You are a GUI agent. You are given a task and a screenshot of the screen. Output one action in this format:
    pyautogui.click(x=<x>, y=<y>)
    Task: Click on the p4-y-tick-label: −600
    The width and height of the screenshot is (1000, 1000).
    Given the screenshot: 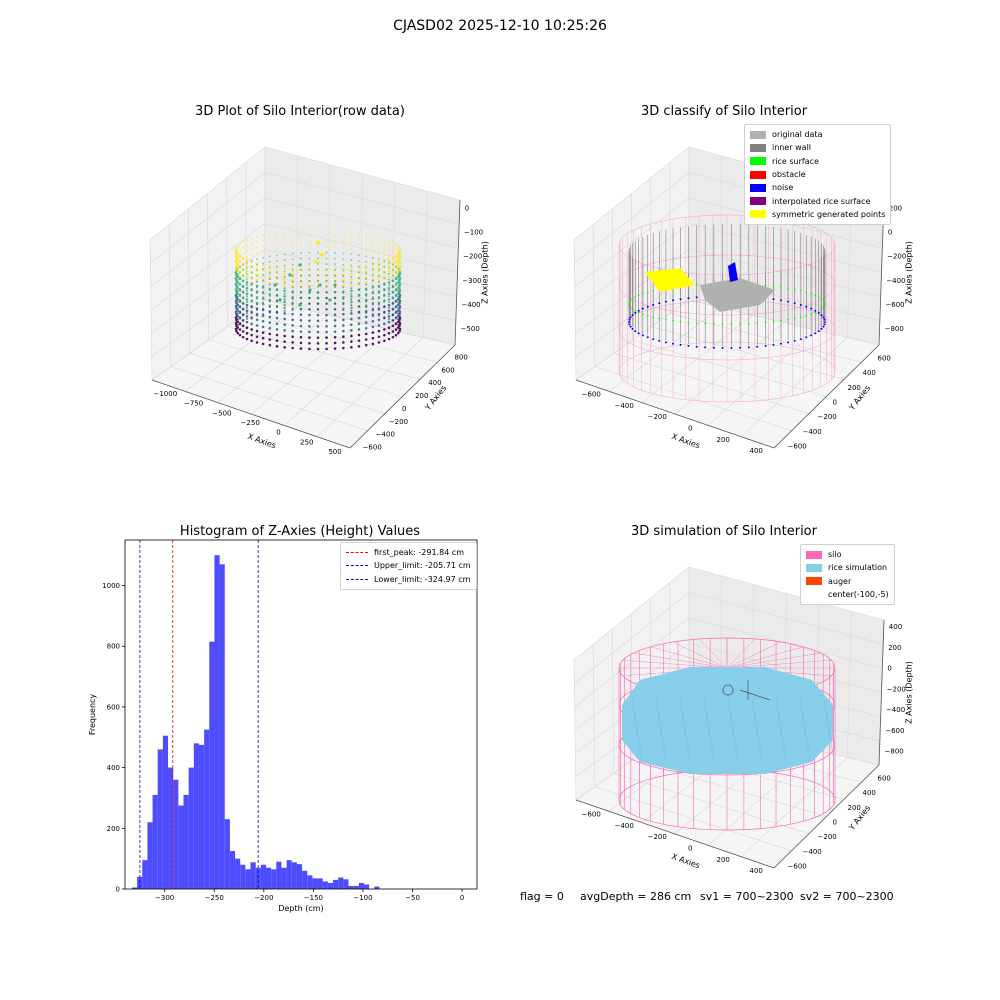 What is the action you would take?
    pyautogui.click(x=797, y=867)
    